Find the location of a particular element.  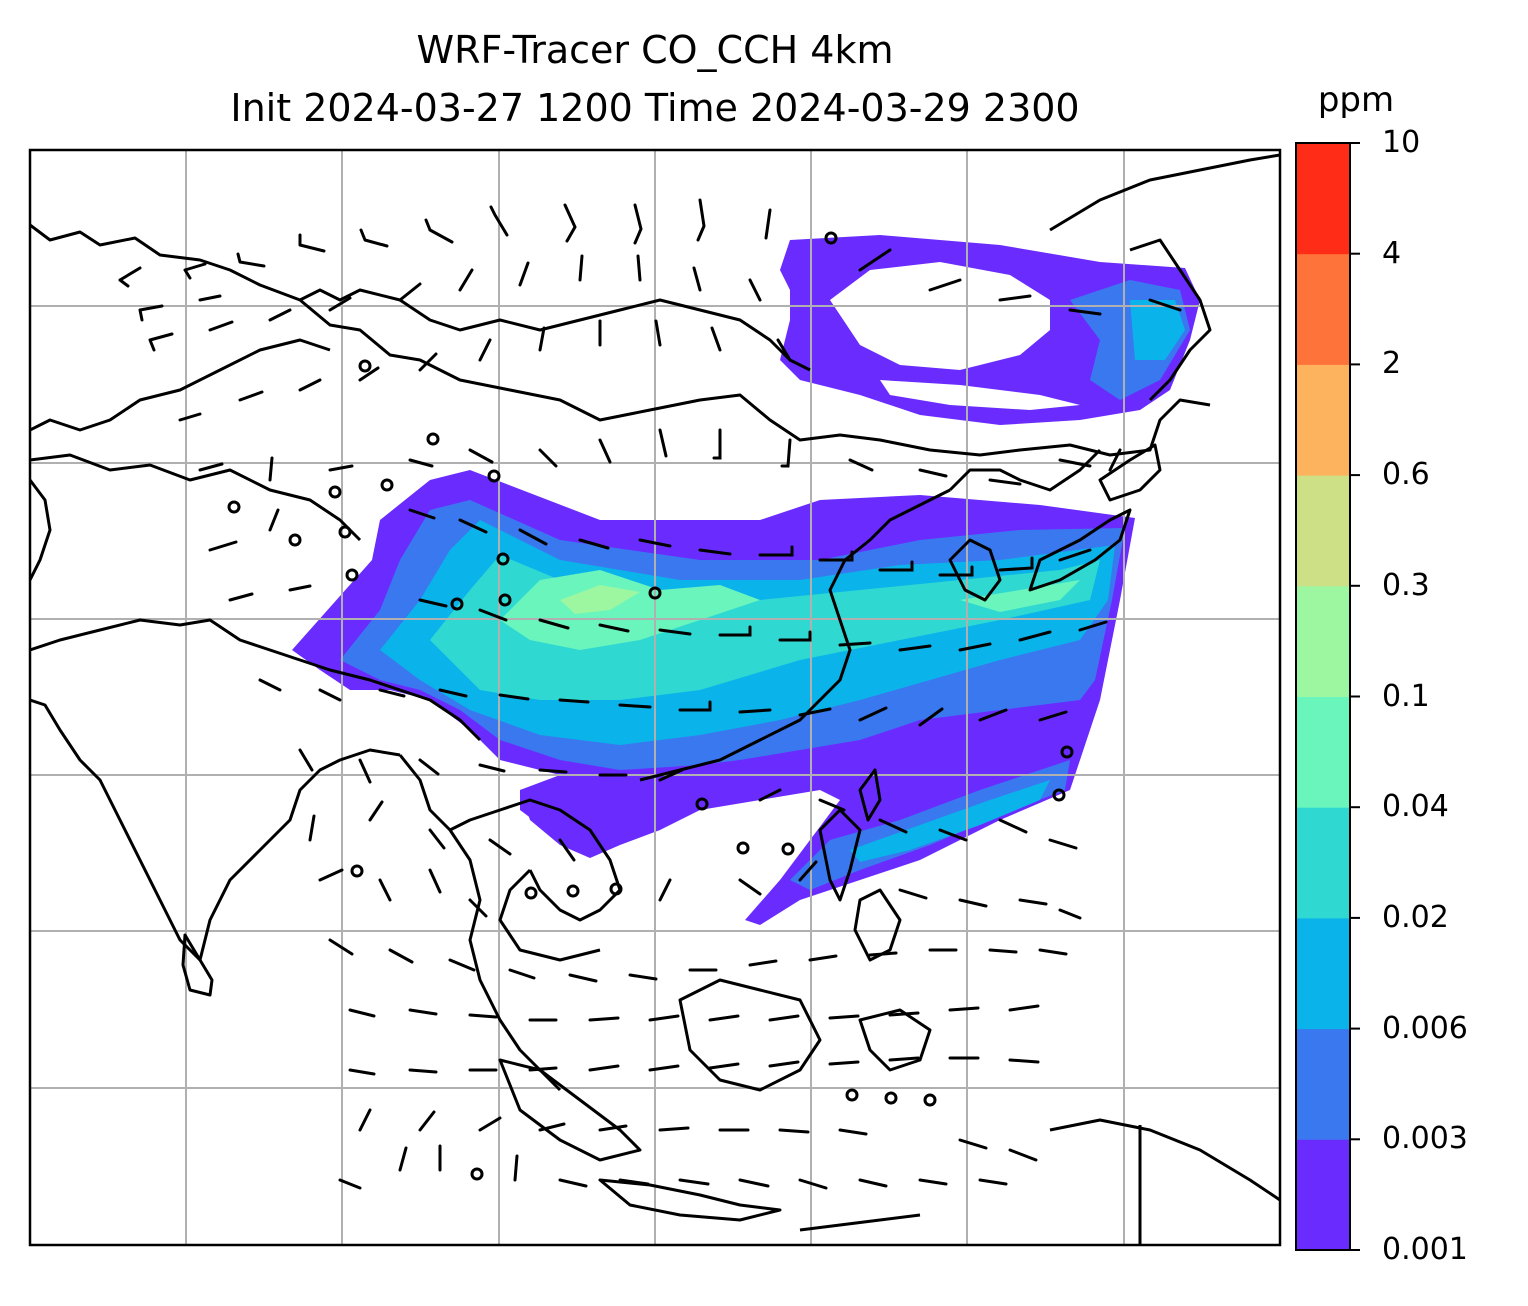

colorbar-tick-label: 0.1 is located at coordinates (1406, 696).